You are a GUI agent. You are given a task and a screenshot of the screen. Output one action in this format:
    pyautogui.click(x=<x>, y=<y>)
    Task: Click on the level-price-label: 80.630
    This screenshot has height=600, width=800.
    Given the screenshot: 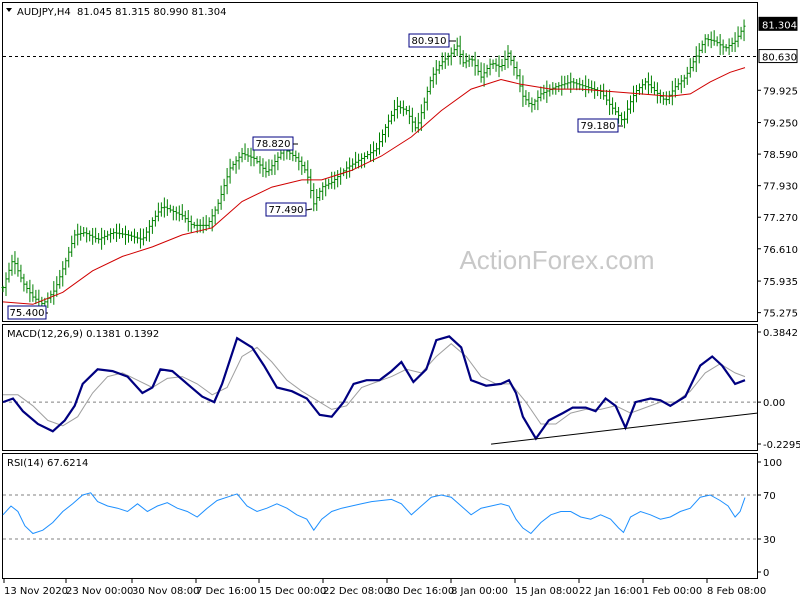 What is the action you would take?
    pyautogui.click(x=779, y=58)
    